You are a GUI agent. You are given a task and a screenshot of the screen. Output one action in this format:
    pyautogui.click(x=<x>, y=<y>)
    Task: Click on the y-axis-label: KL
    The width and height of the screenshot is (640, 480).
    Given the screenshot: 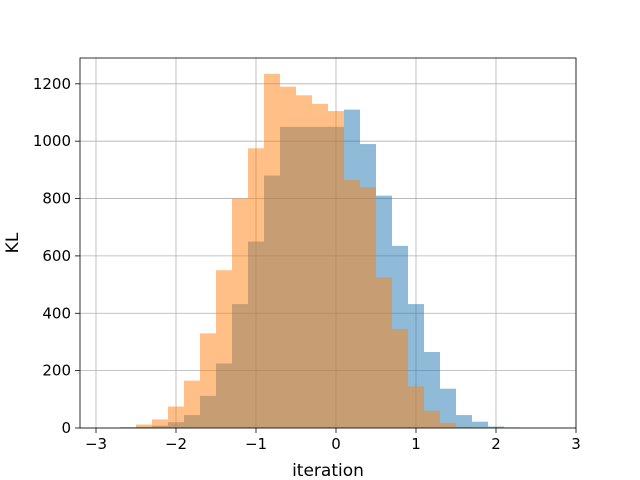 What is the action you would take?
    pyautogui.click(x=13, y=242)
    